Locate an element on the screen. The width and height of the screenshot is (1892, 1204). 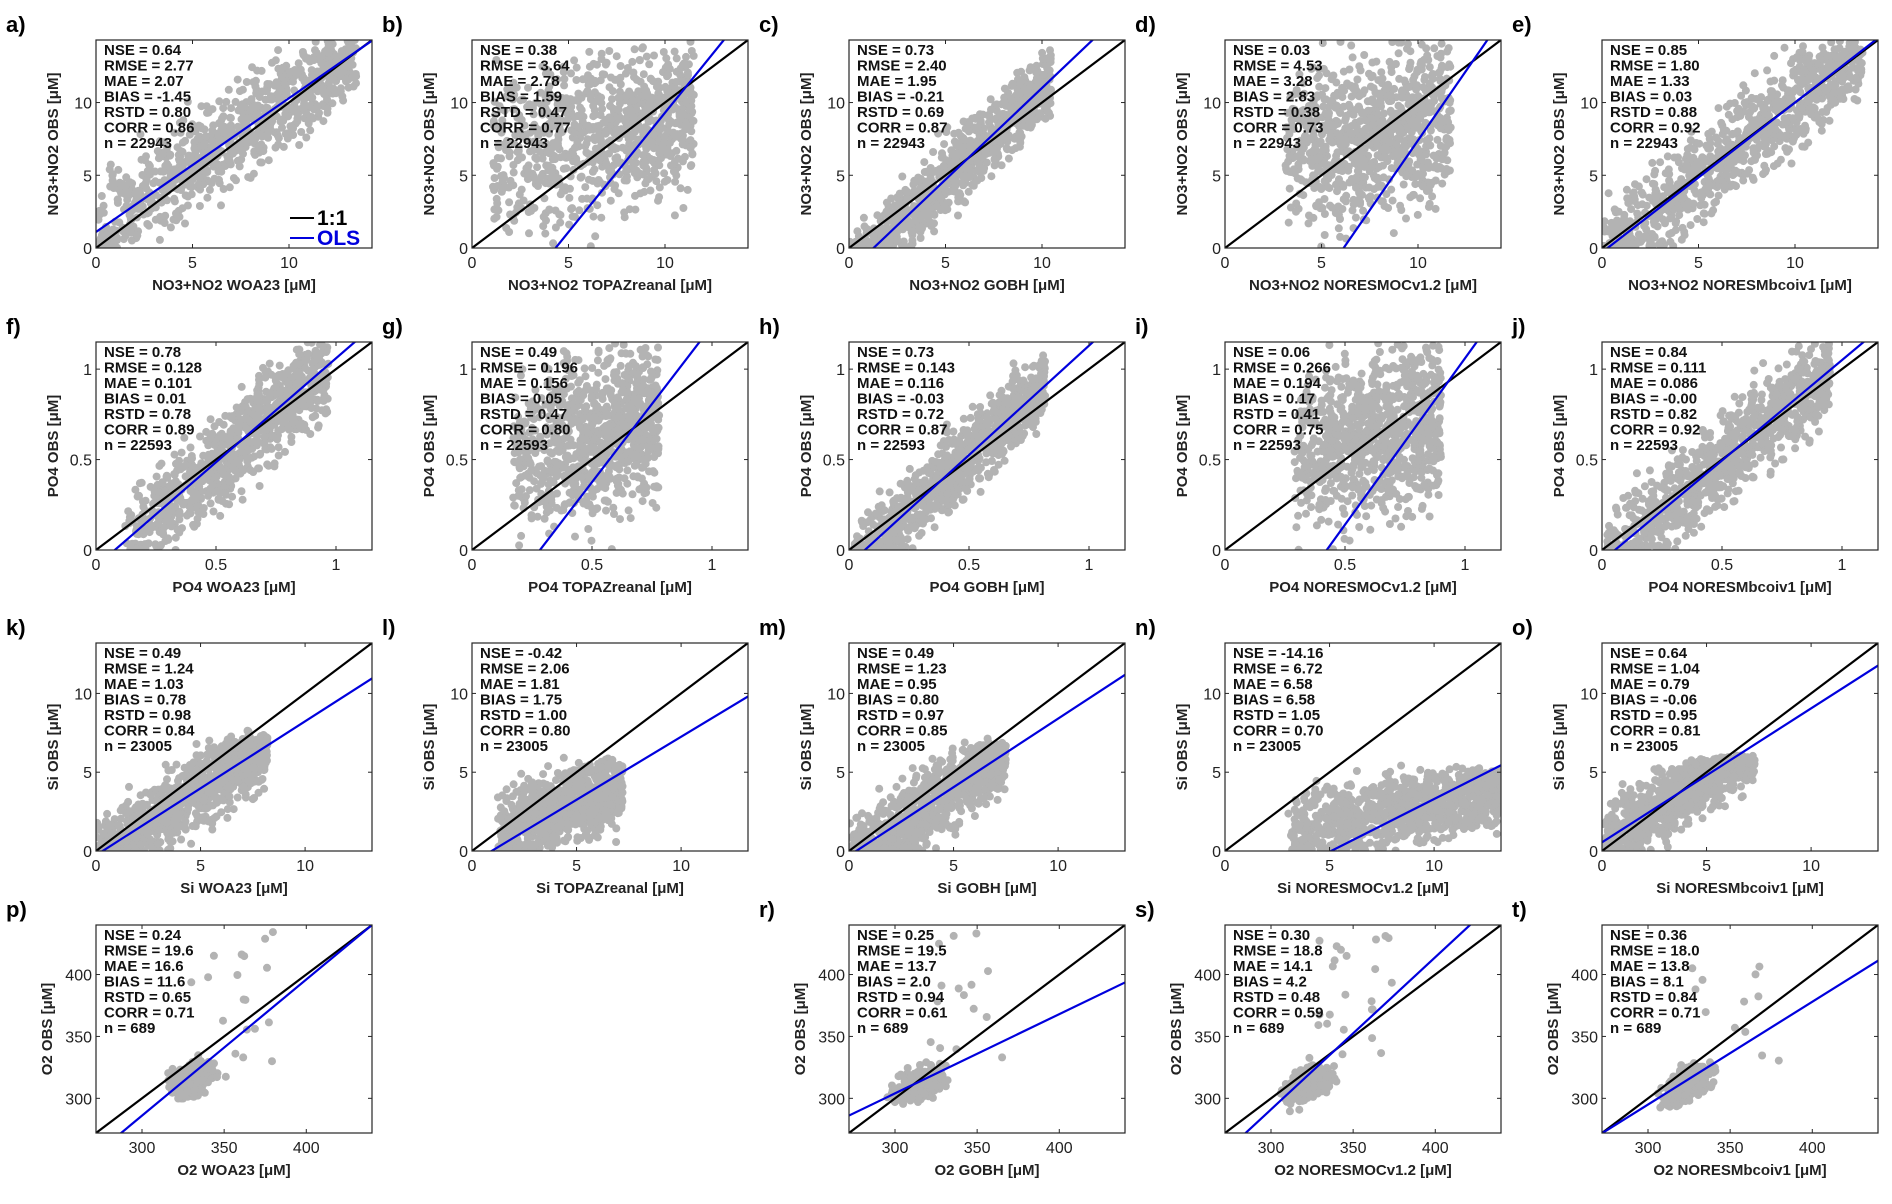
y-axis-label: NO3+NO2 OBS [μM] is located at coordinates (53, 144).